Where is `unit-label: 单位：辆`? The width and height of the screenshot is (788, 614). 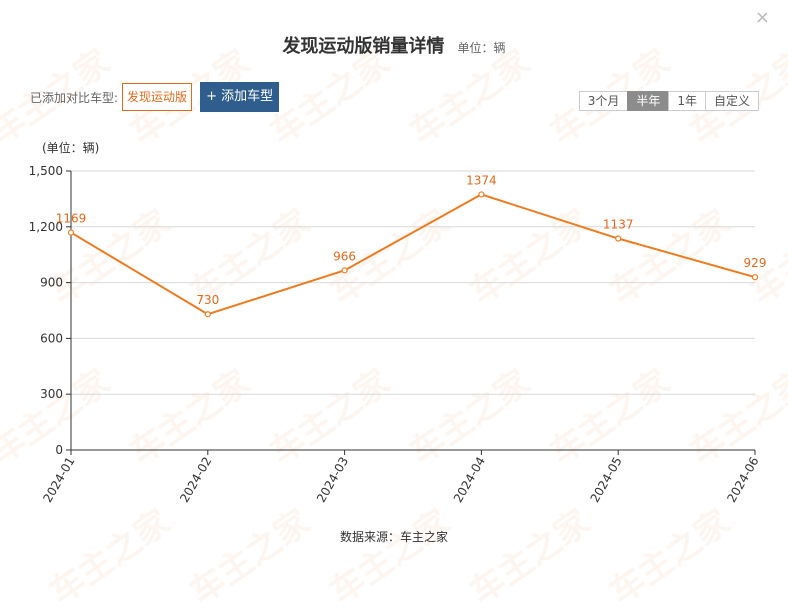
unit-label: 单位：辆 is located at coordinates (481, 48).